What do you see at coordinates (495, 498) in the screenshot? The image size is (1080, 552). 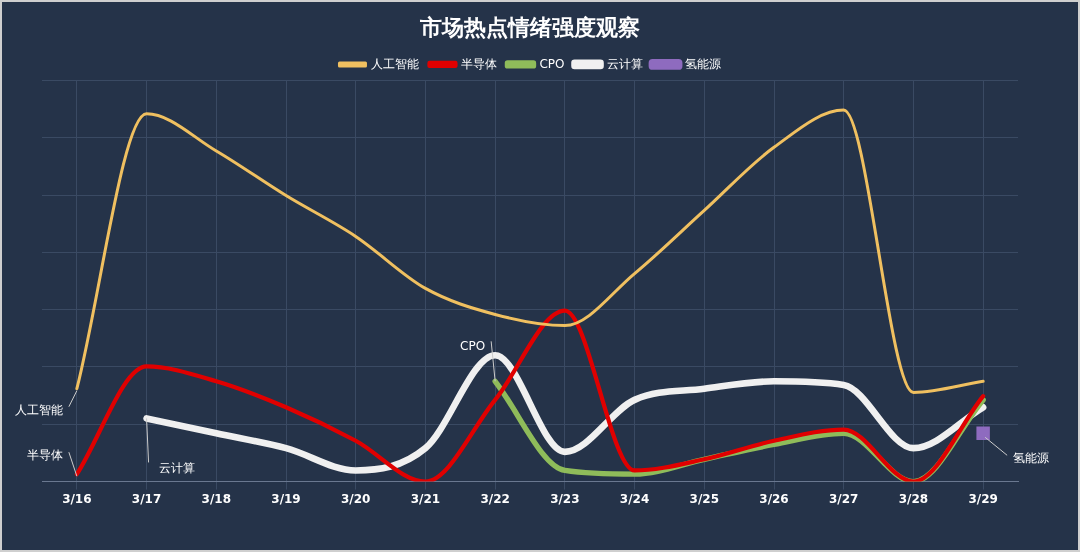 I see `x-tick-label: 3/22` at bounding box center [495, 498].